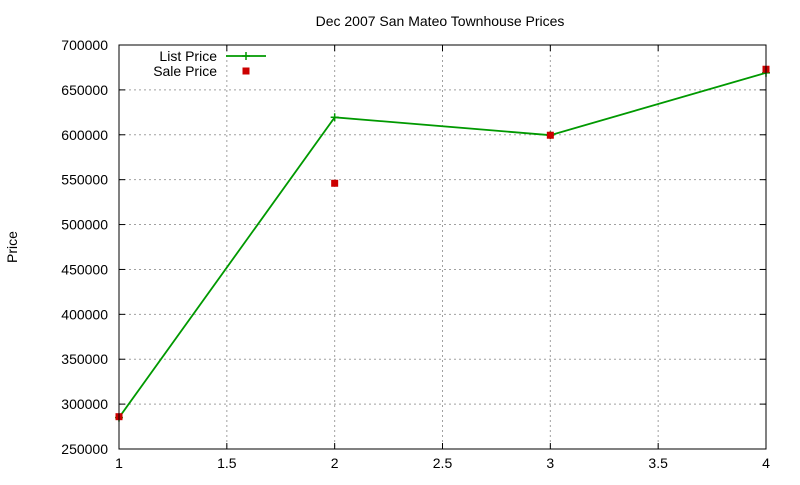  I want to click on legend-marker, so click(246, 71).